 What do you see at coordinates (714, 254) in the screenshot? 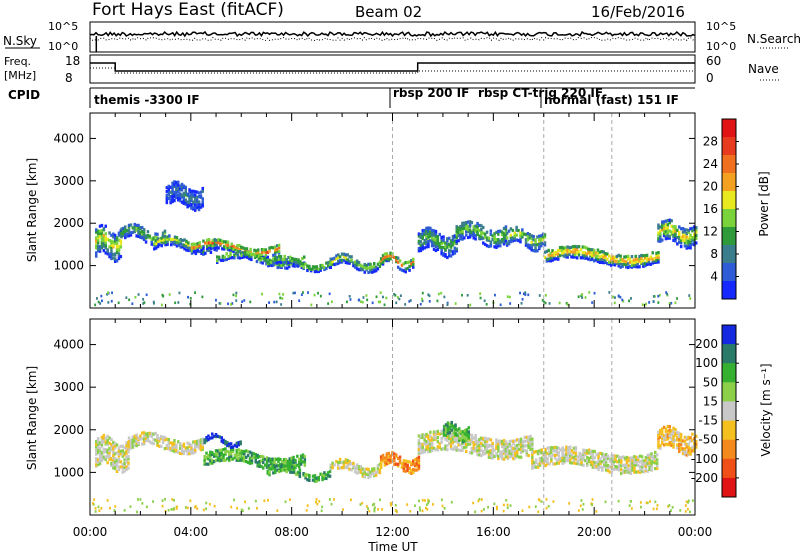
I see `colorbar-tick-label: 8` at bounding box center [714, 254].